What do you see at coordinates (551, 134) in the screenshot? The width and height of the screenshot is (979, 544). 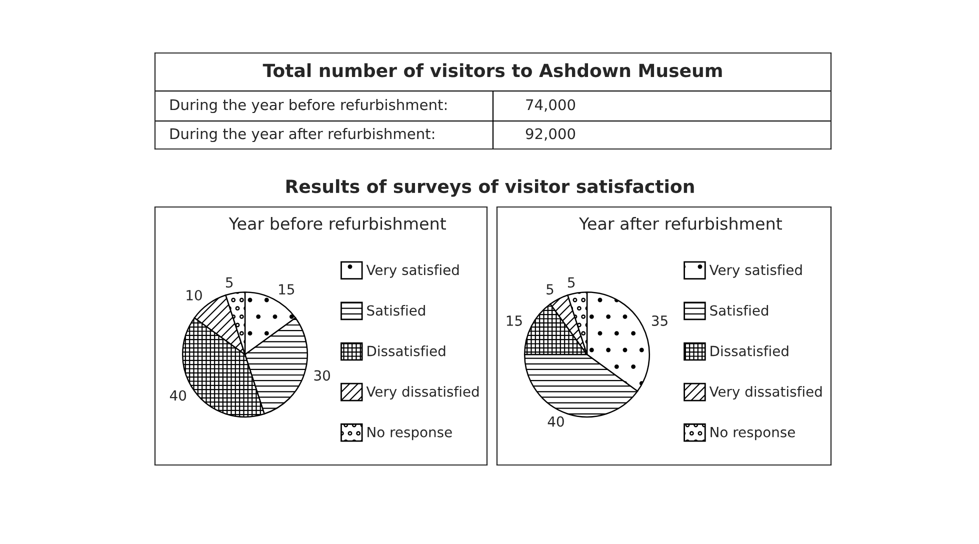 I see `text: 92,000` at bounding box center [551, 134].